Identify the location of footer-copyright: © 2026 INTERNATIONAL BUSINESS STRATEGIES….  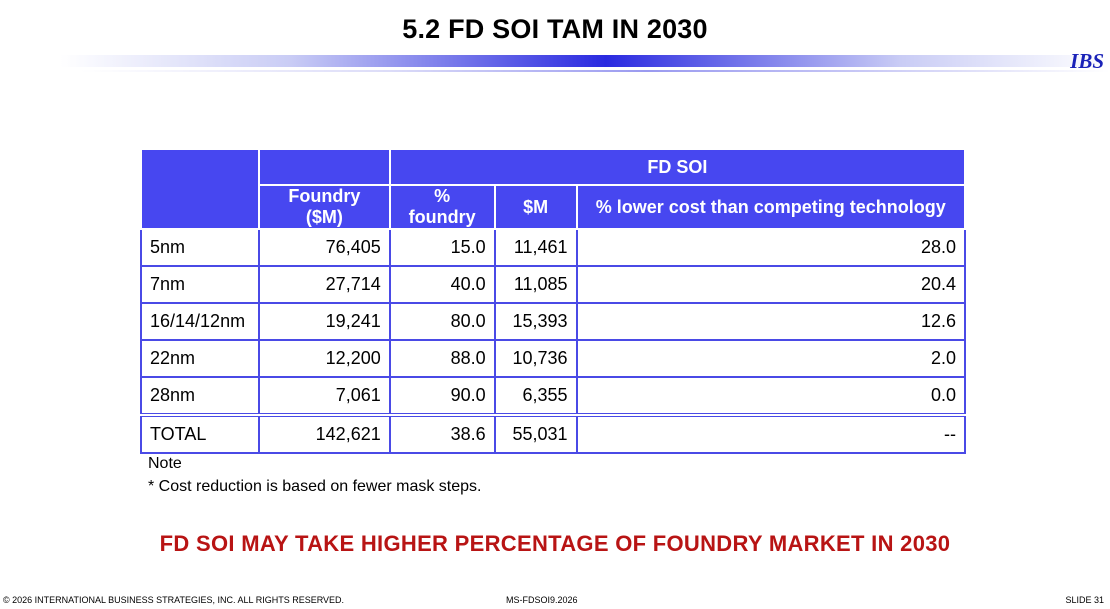
(174, 600).